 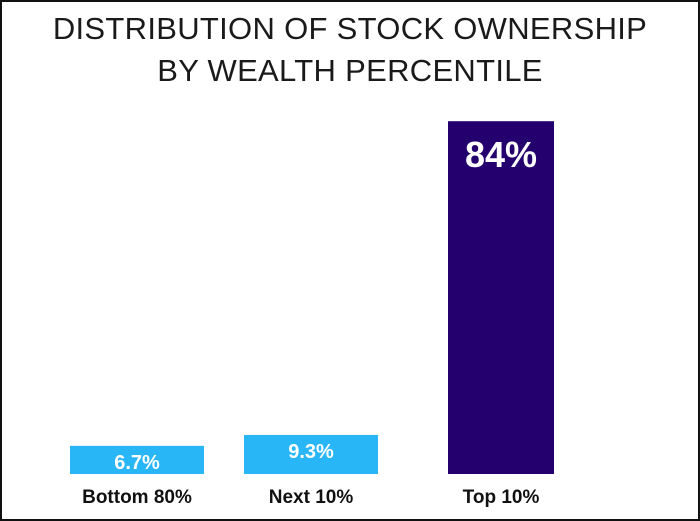 What do you see at coordinates (137, 463) in the screenshot?
I see `data-label: 6.7%` at bounding box center [137, 463].